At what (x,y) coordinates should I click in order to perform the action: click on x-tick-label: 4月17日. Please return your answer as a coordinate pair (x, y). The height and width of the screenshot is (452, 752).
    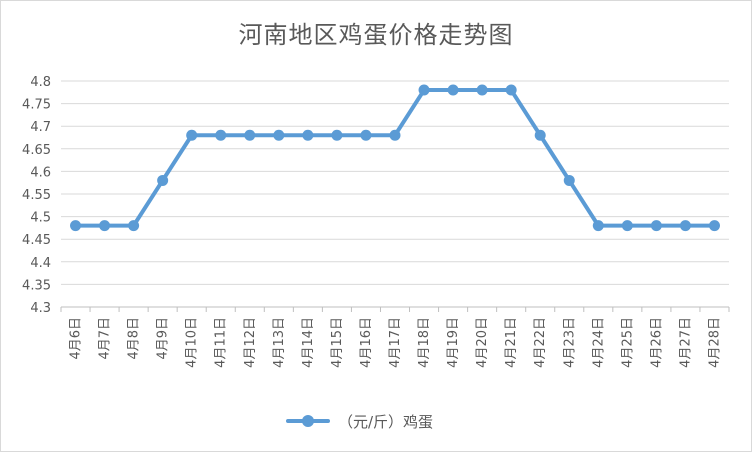
    Looking at the image, I should click on (395, 342).